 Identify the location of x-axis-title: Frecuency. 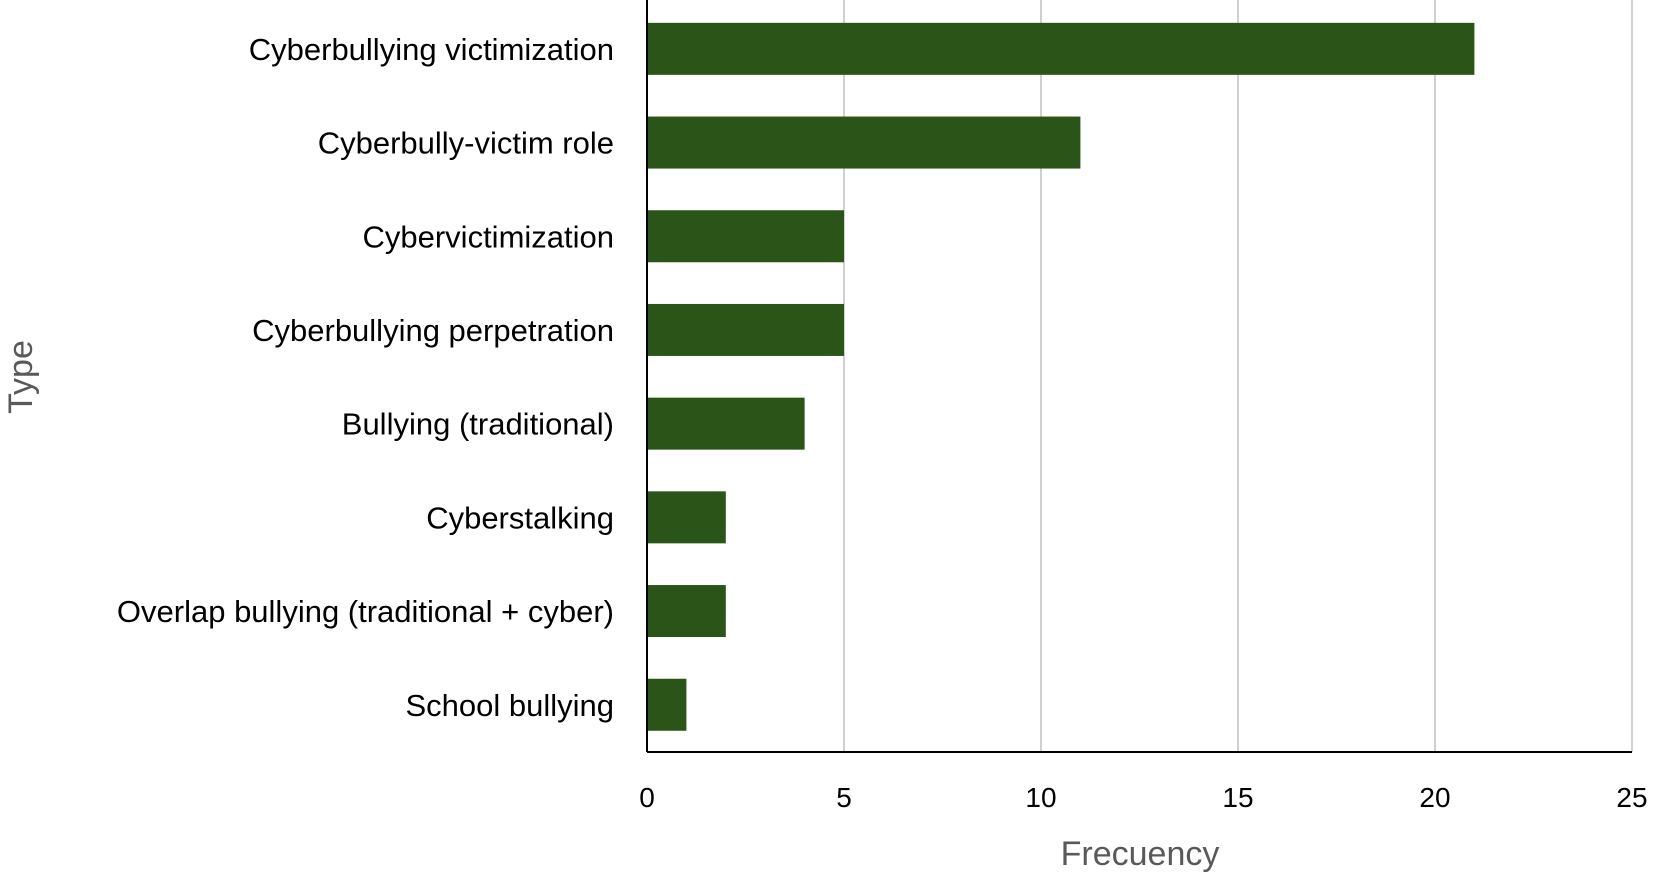
(1140, 854).